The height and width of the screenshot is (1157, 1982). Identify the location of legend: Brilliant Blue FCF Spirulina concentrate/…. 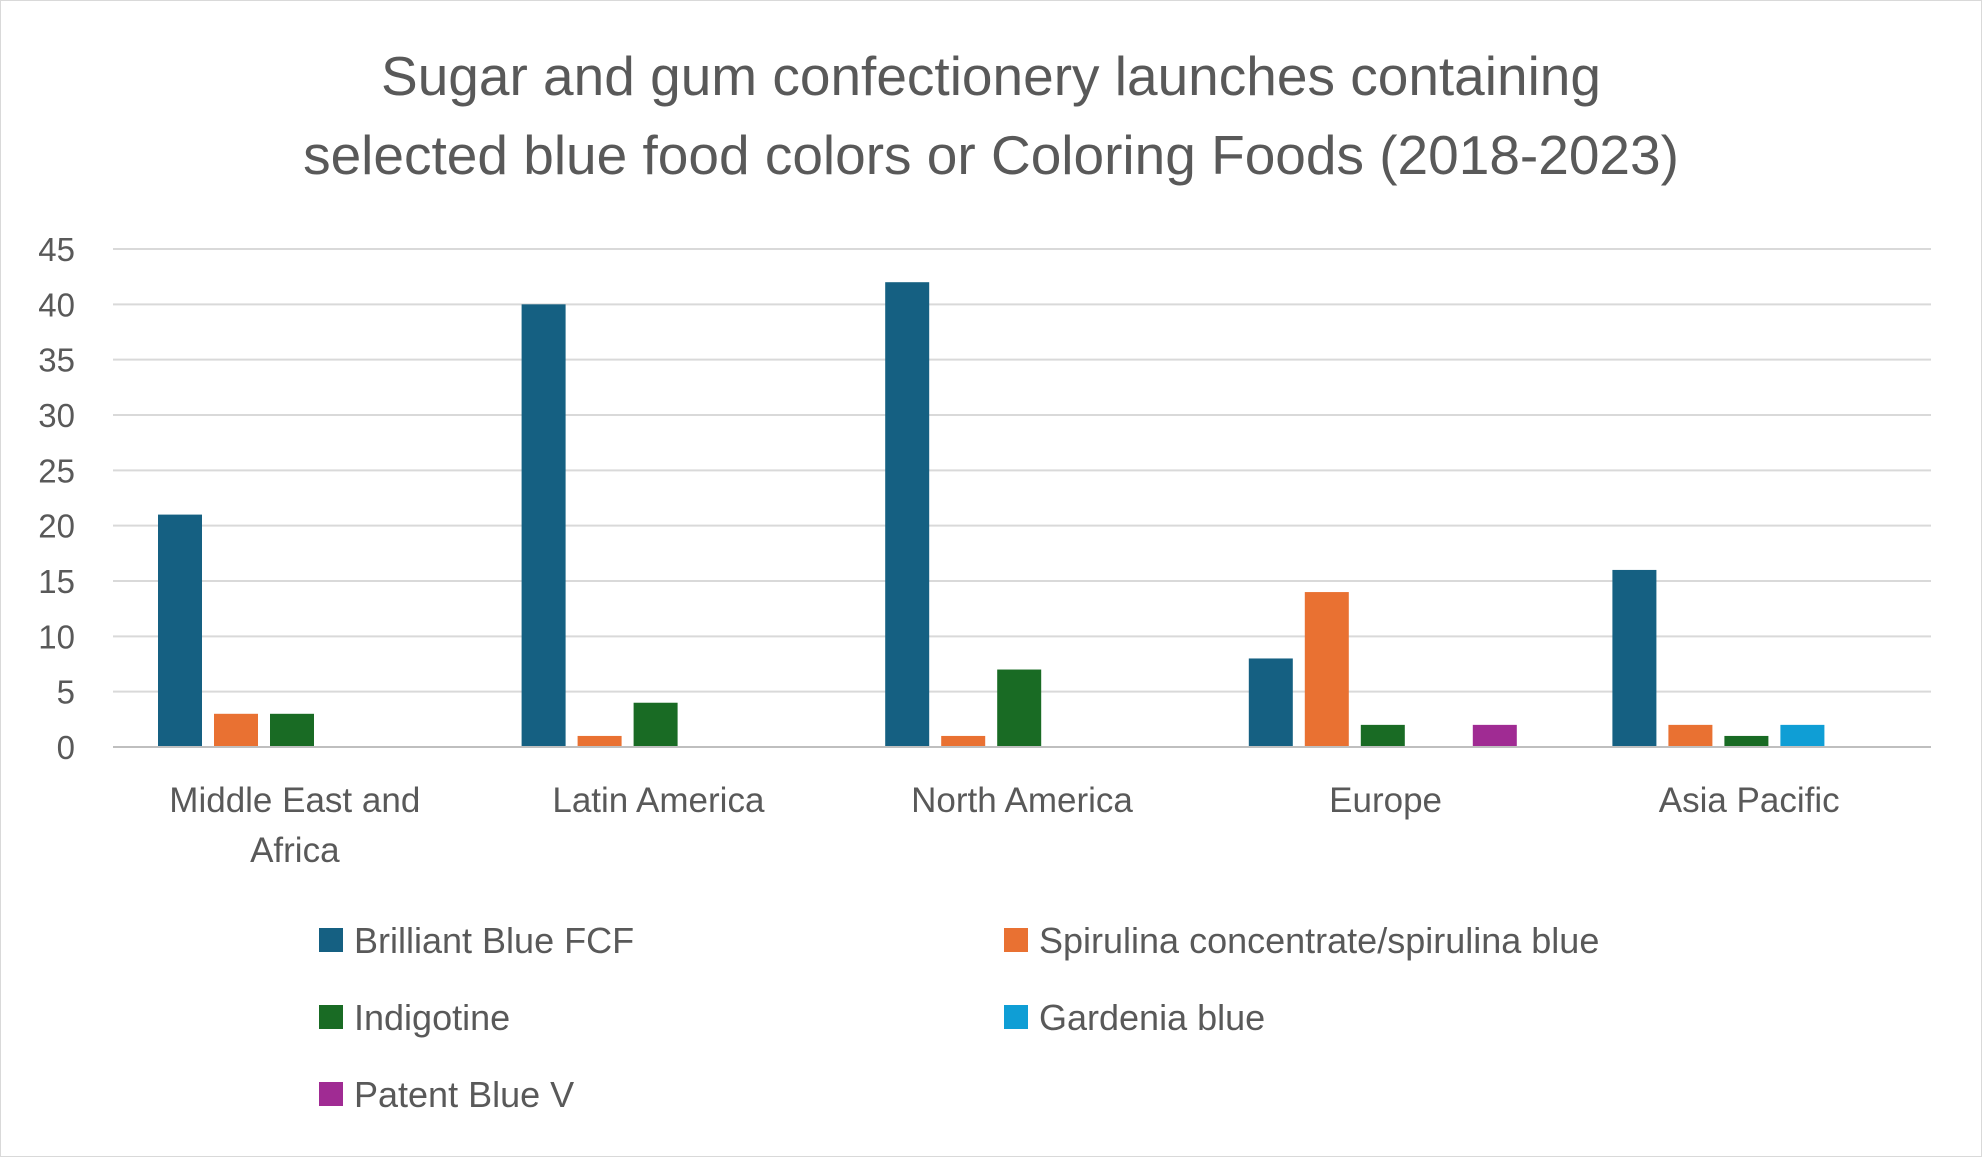
(959, 1017).